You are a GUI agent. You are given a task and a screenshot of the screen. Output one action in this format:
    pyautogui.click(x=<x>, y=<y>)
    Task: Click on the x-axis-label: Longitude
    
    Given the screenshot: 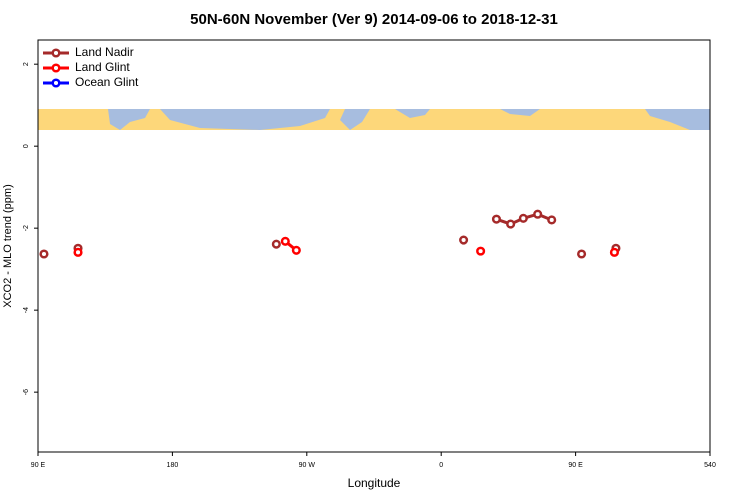 What is the action you would take?
    pyautogui.click(x=374, y=483)
    